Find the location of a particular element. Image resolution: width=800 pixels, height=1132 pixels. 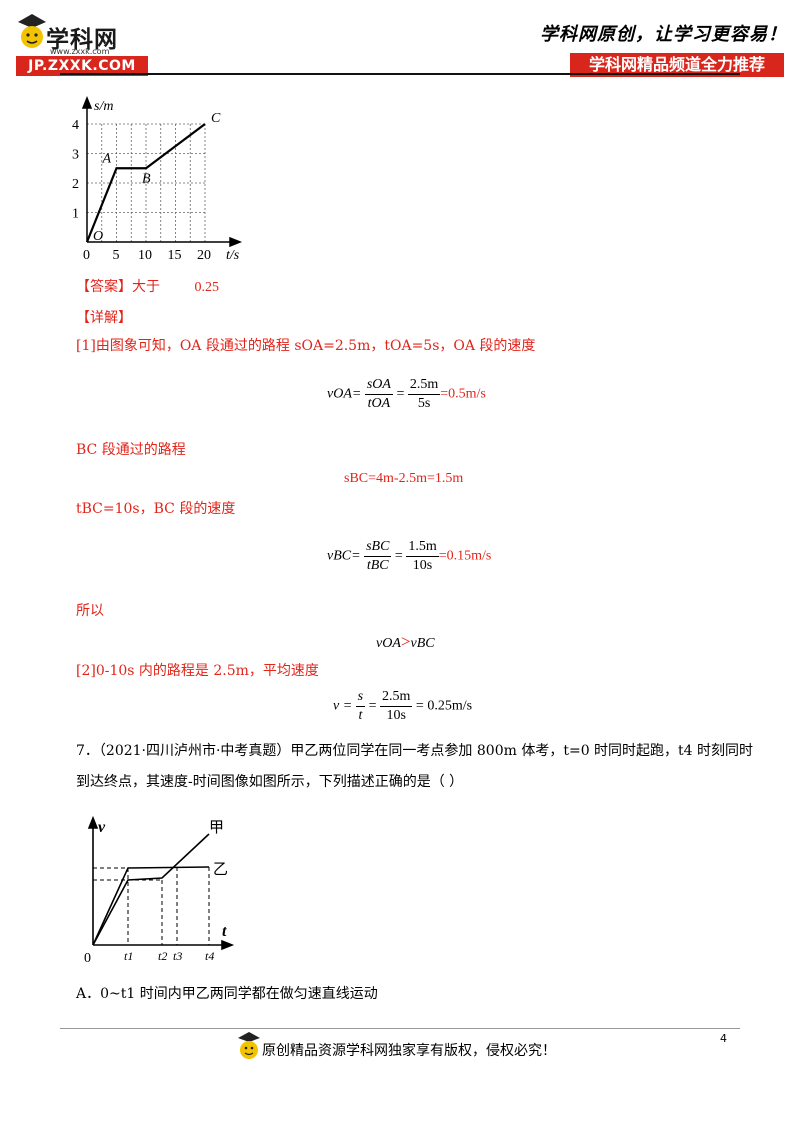

header-divider is located at coordinates (400, 74).